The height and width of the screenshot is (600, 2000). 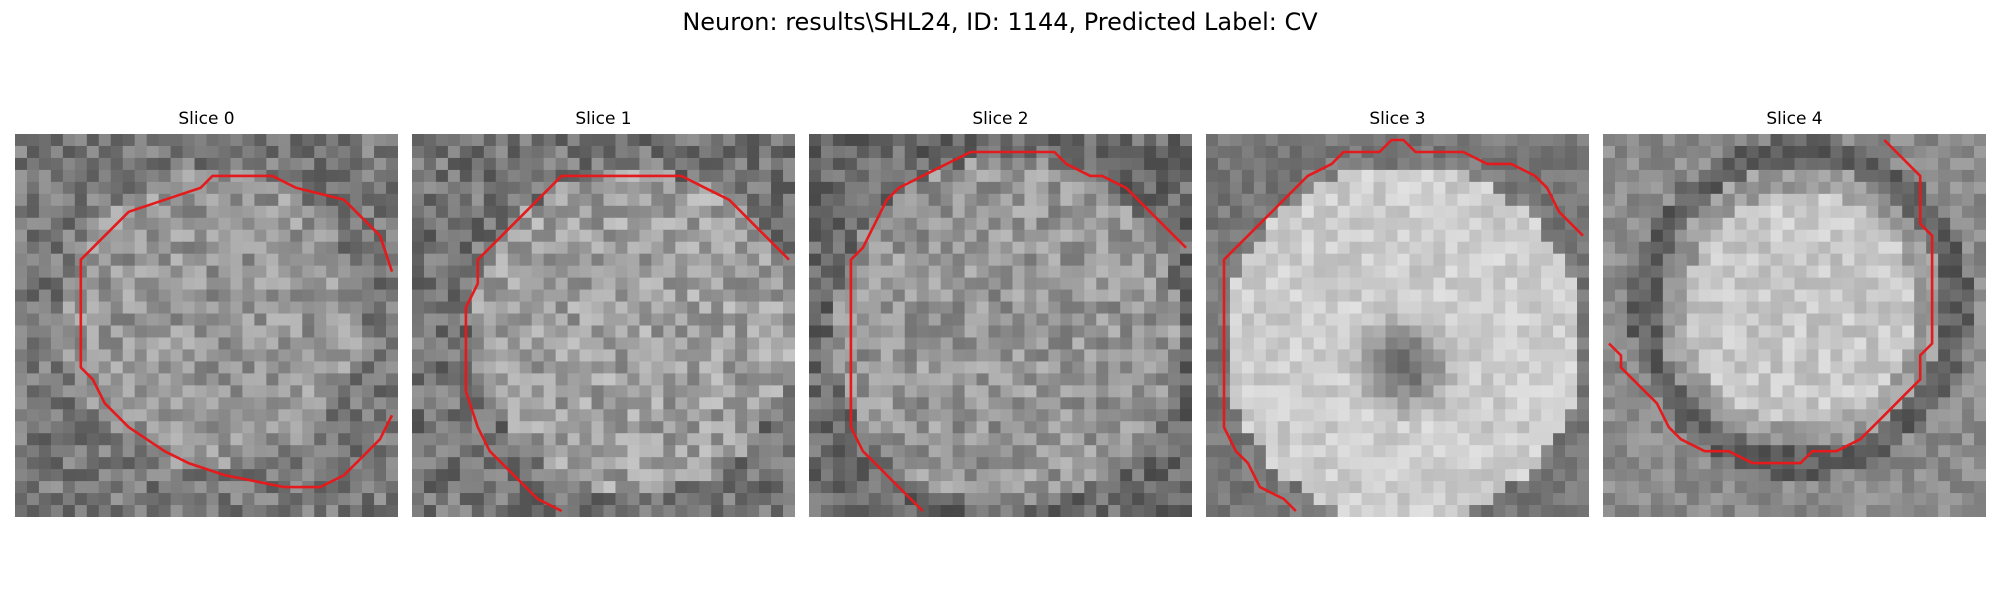 What do you see at coordinates (1000, 119) in the screenshot?
I see `slice-title: Slice 2` at bounding box center [1000, 119].